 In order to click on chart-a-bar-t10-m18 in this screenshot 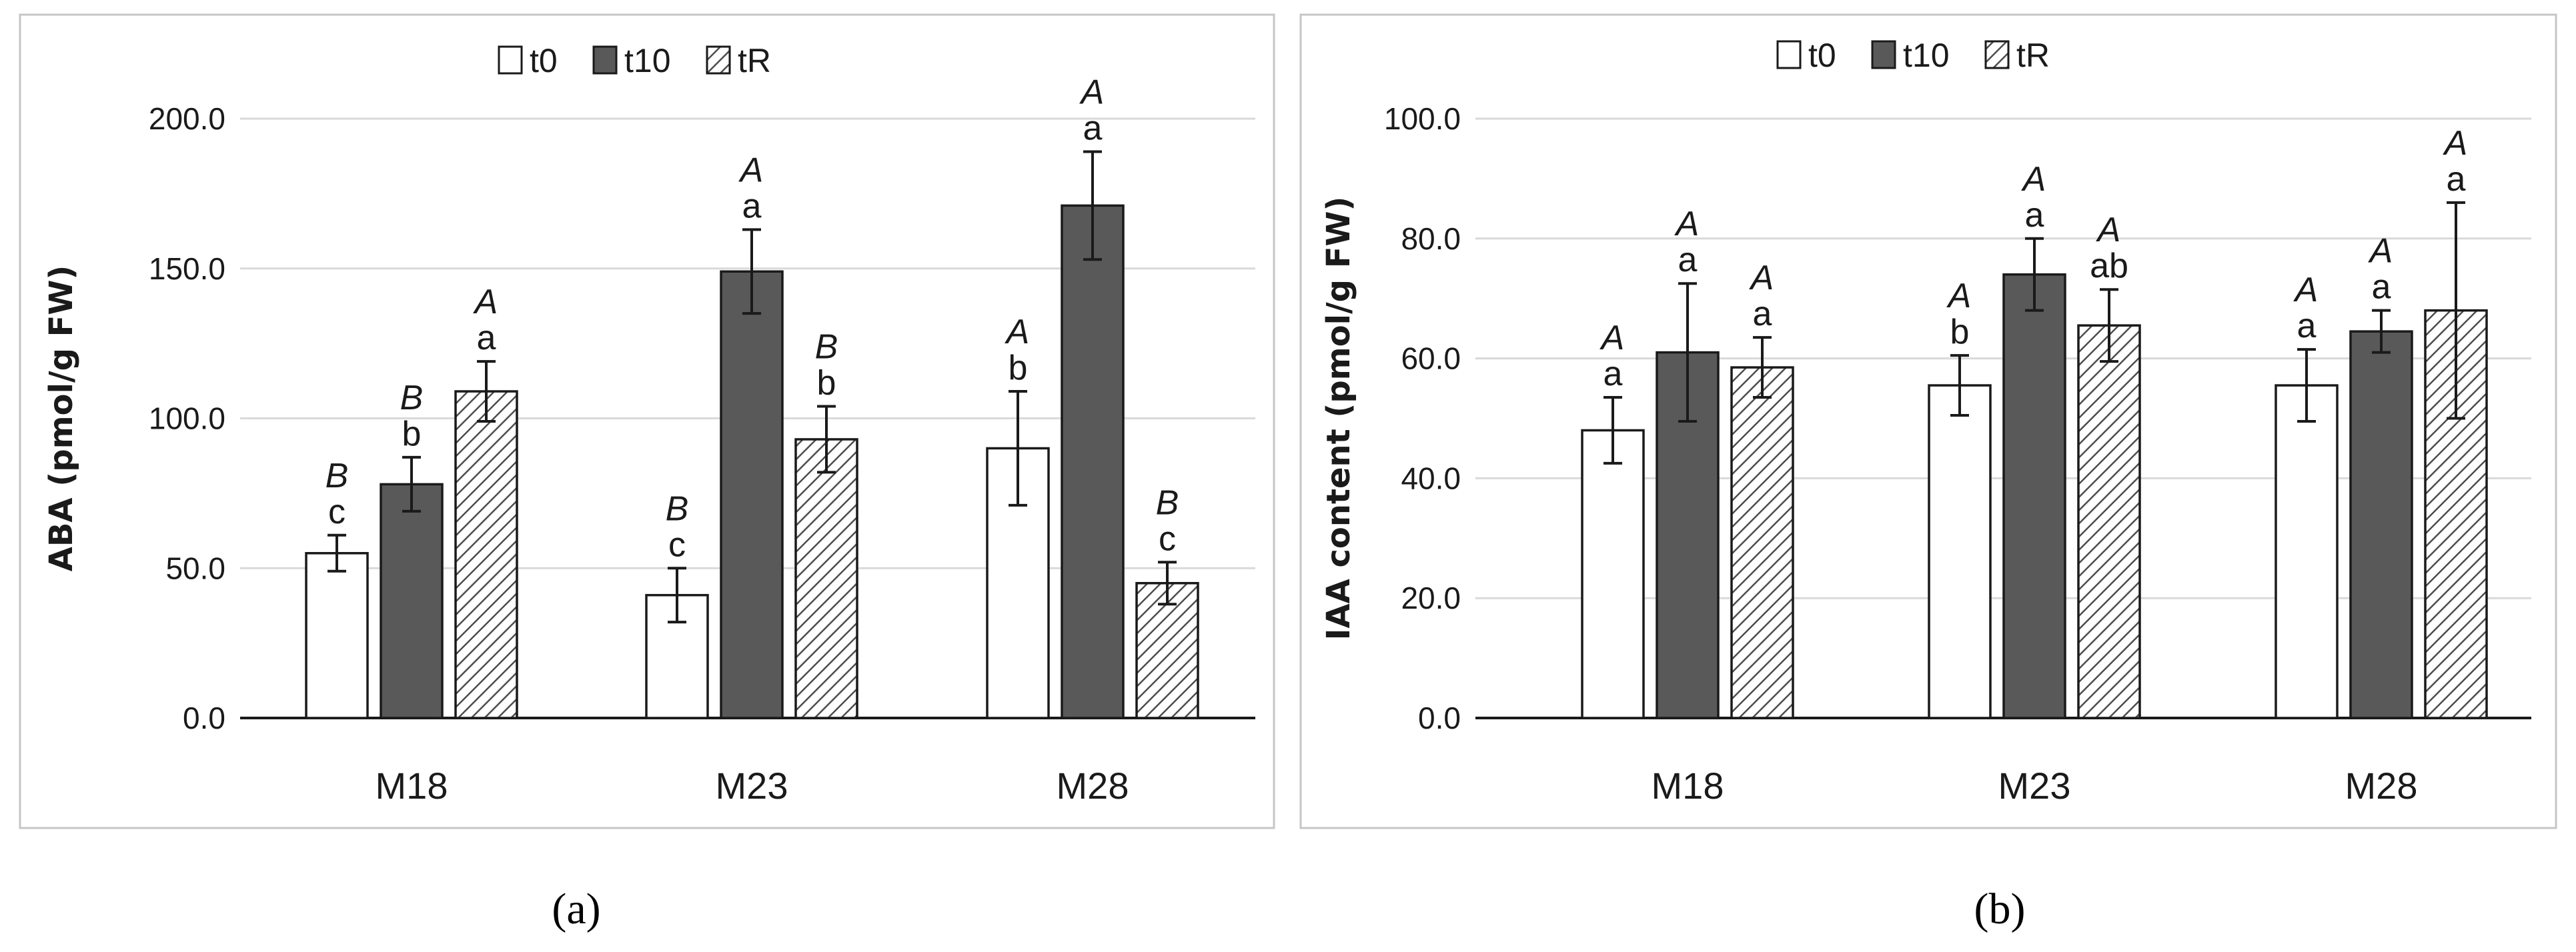, I will do `click(412, 601)`.